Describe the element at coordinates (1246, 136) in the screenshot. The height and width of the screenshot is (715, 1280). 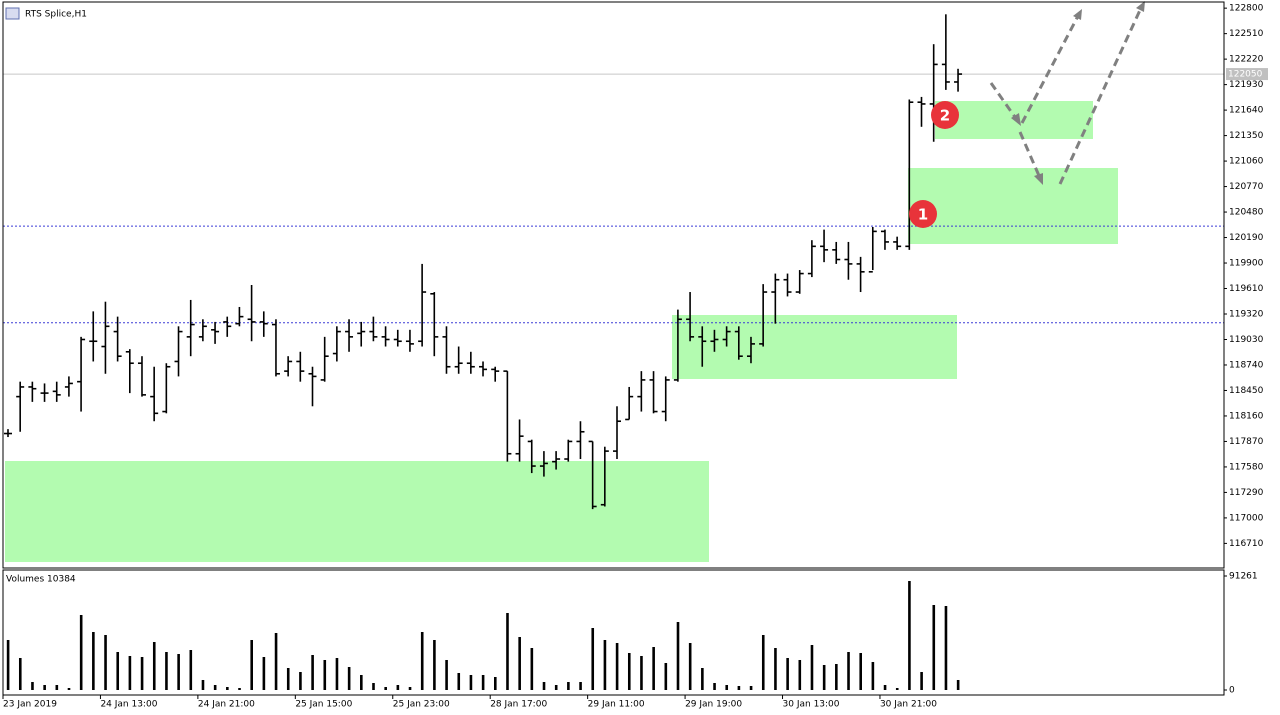
I see `y-tick-label: 121350` at that location.